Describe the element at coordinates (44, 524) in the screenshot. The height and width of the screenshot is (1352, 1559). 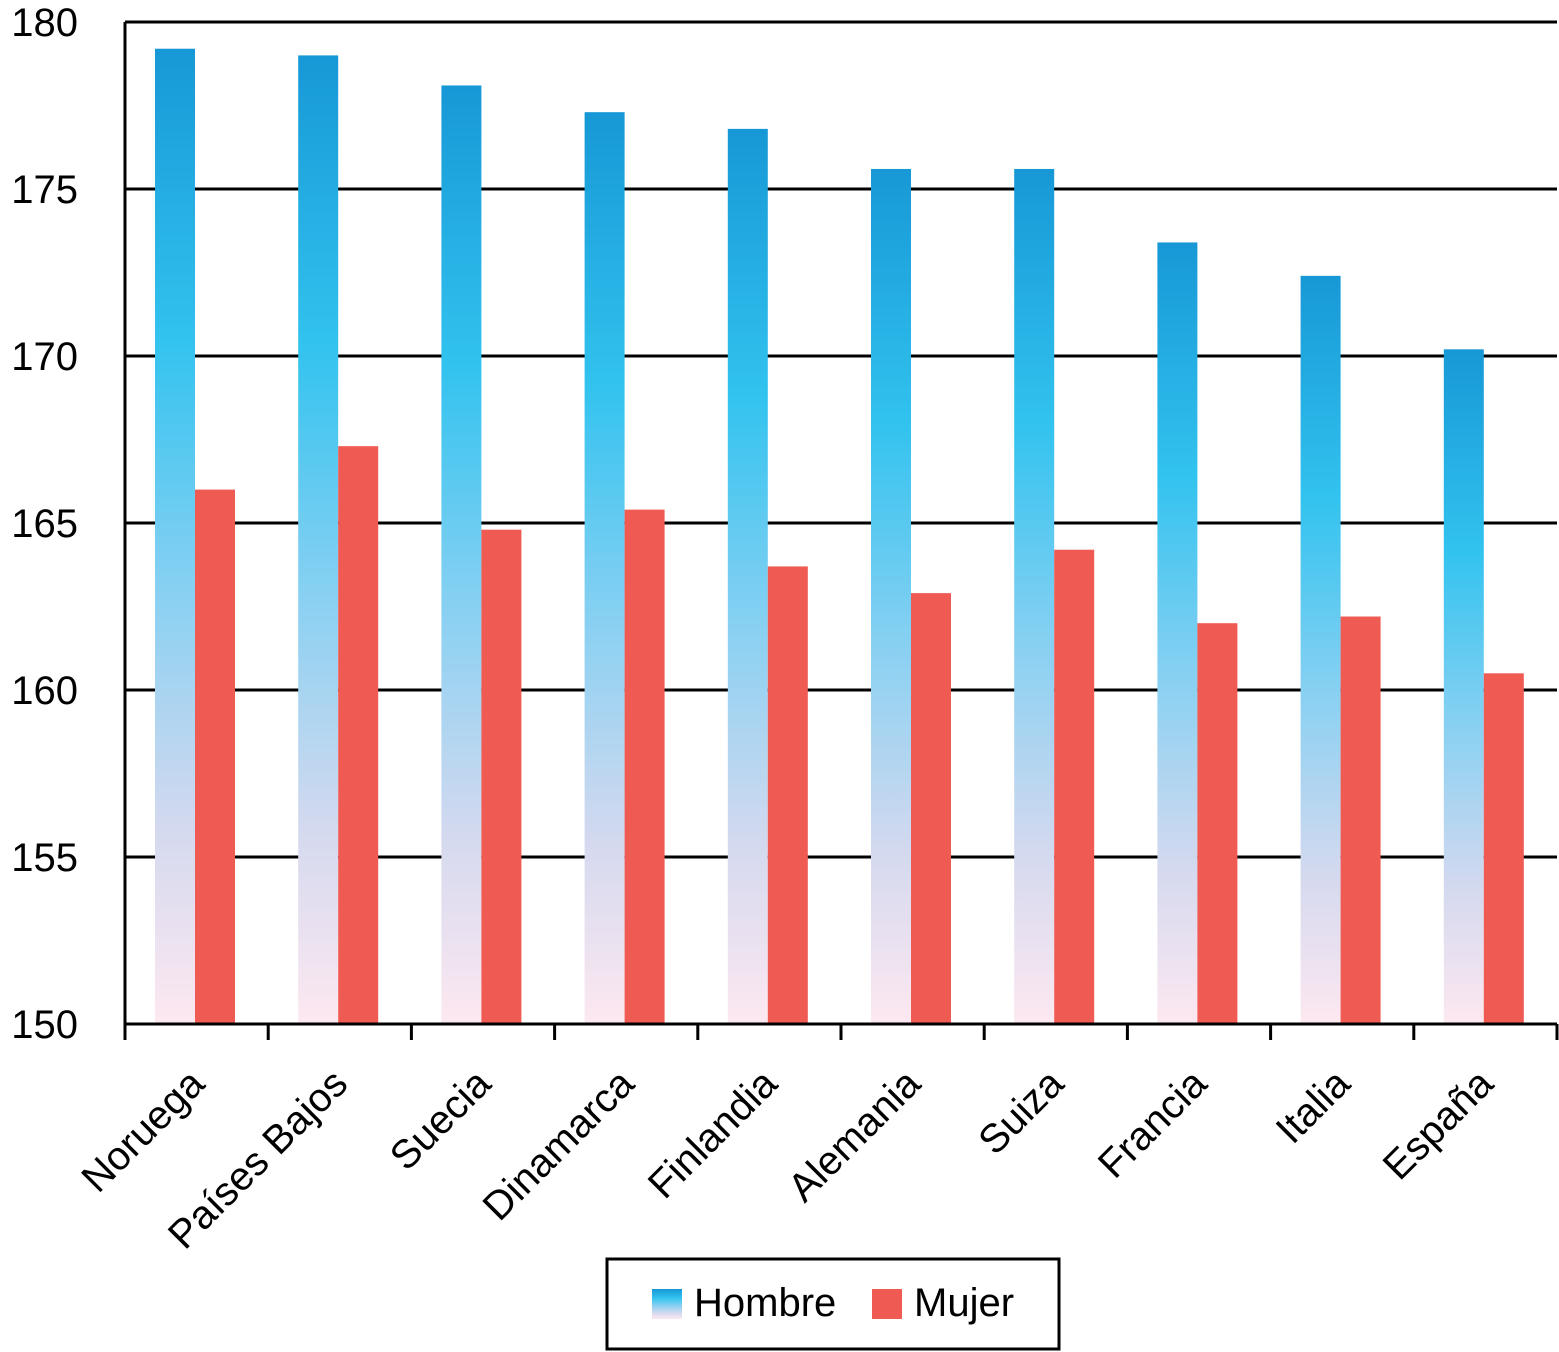
I see `y-tick-label: 165` at that location.